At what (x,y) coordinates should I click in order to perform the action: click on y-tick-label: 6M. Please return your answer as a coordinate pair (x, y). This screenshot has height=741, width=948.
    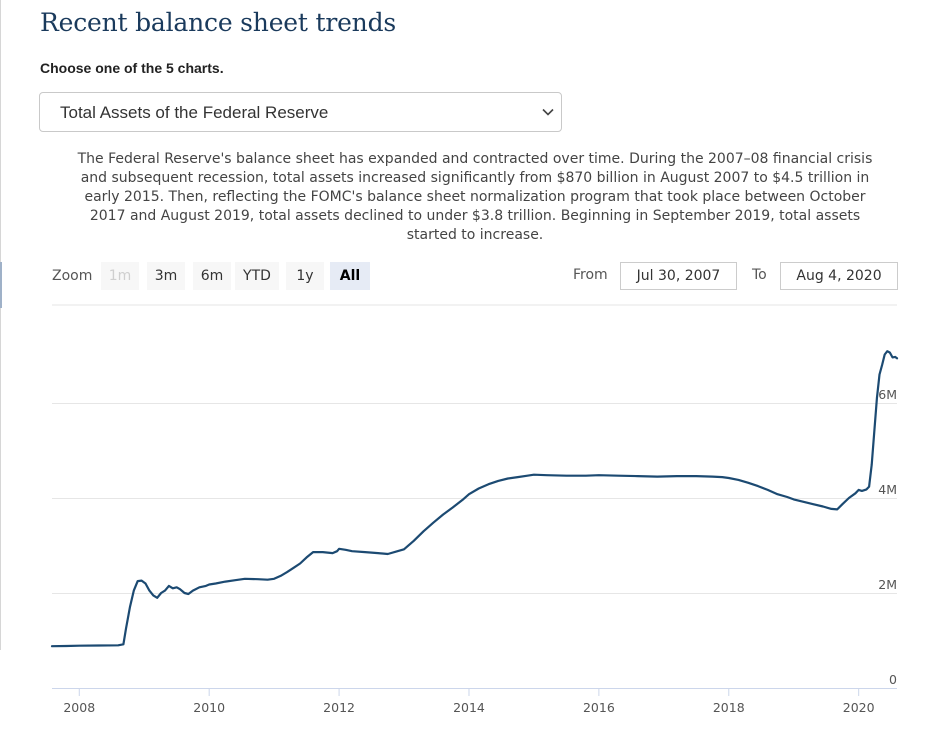
    Looking at the image, I should click on (887, 394).